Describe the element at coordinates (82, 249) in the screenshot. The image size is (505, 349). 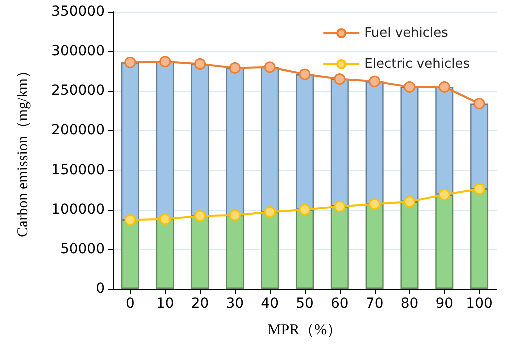
I see `y-tick-label: 50000` at that location.